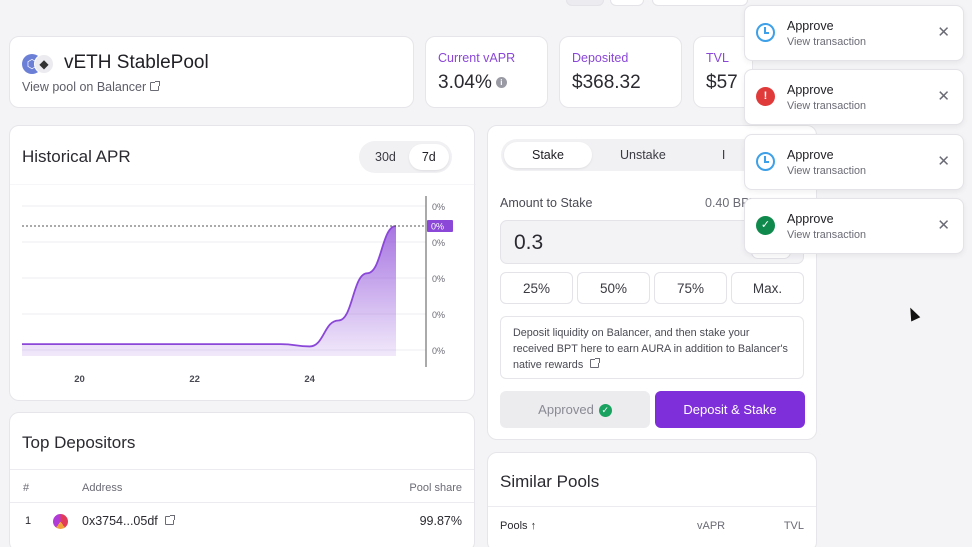  What do you see at coordinates (60, 521) in the screenshot?
I see `depositor-avatar` at bounding box center [60, 521].